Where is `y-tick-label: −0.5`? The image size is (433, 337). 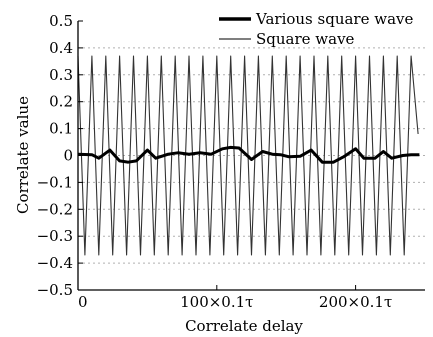
y-tick-label: −0.5 is located at coordinates (55, 290).